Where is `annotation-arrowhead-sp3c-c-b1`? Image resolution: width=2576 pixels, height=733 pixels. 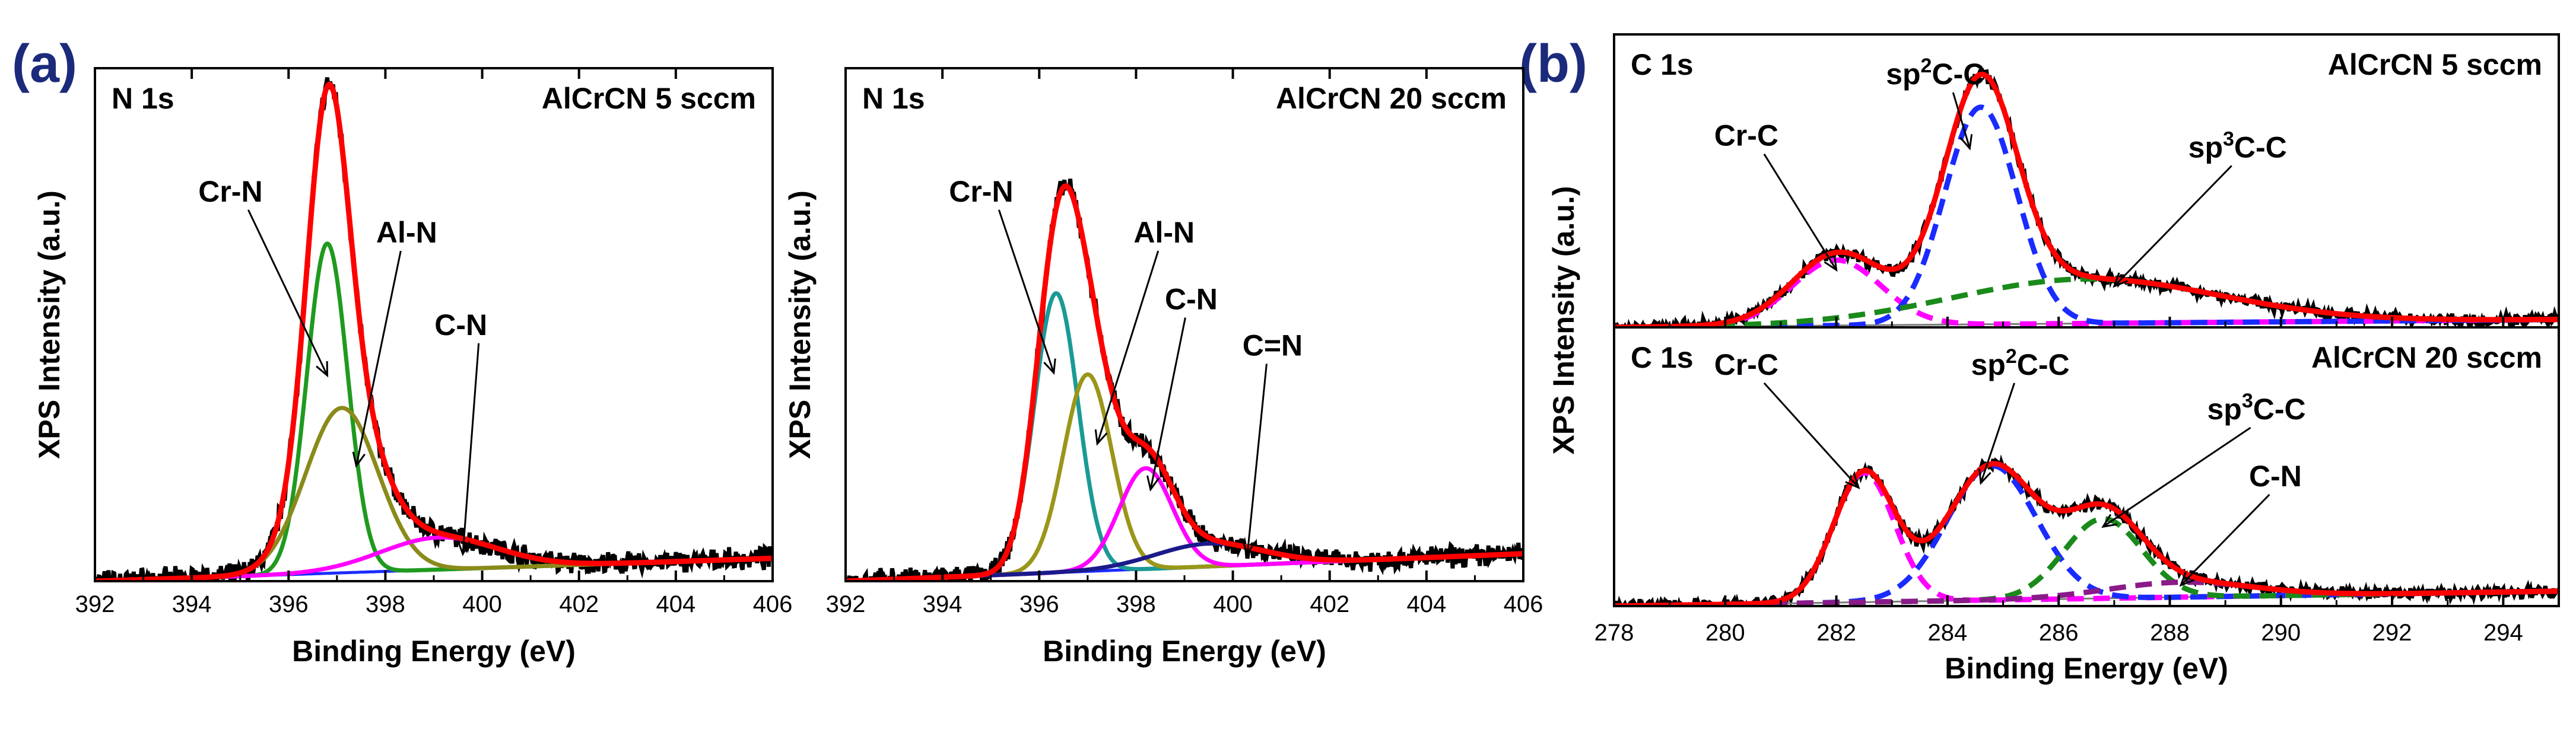 annotation-arrowhead-sp3c-c-b1 is located at coordinates (2120, 280).